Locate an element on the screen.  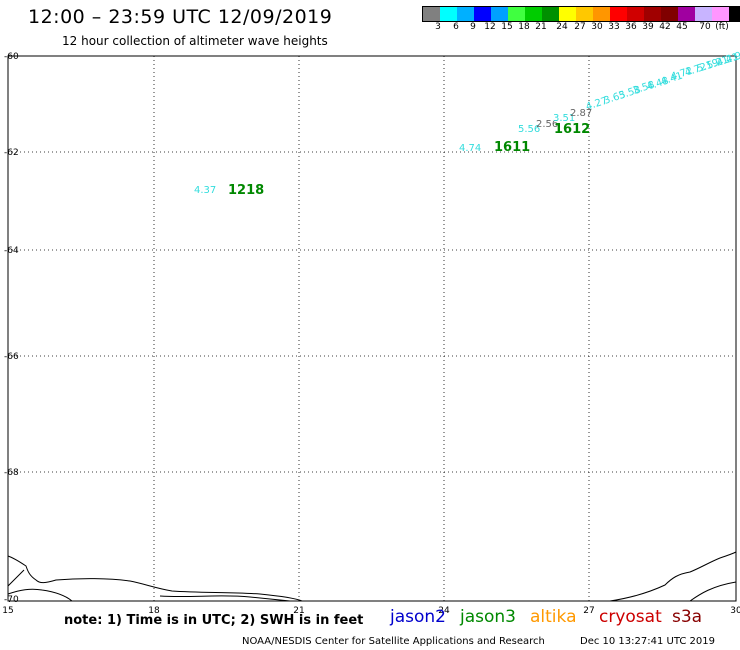
satellite-legend-altika: altika is located at coordinates (553, 617).